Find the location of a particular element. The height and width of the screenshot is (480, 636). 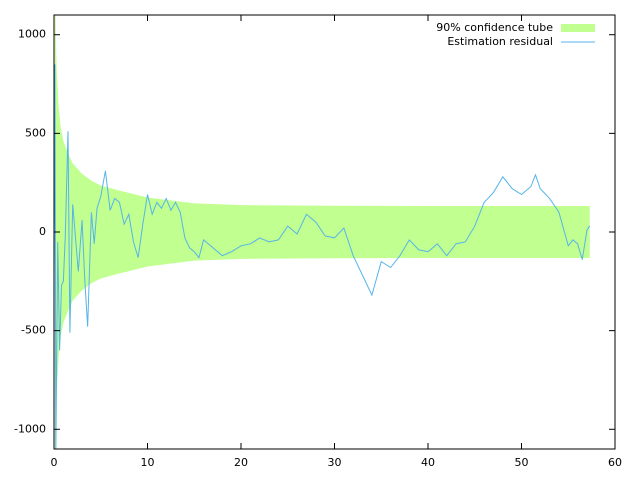

x-tick-label: 50 is located at coordinates (522, 462).